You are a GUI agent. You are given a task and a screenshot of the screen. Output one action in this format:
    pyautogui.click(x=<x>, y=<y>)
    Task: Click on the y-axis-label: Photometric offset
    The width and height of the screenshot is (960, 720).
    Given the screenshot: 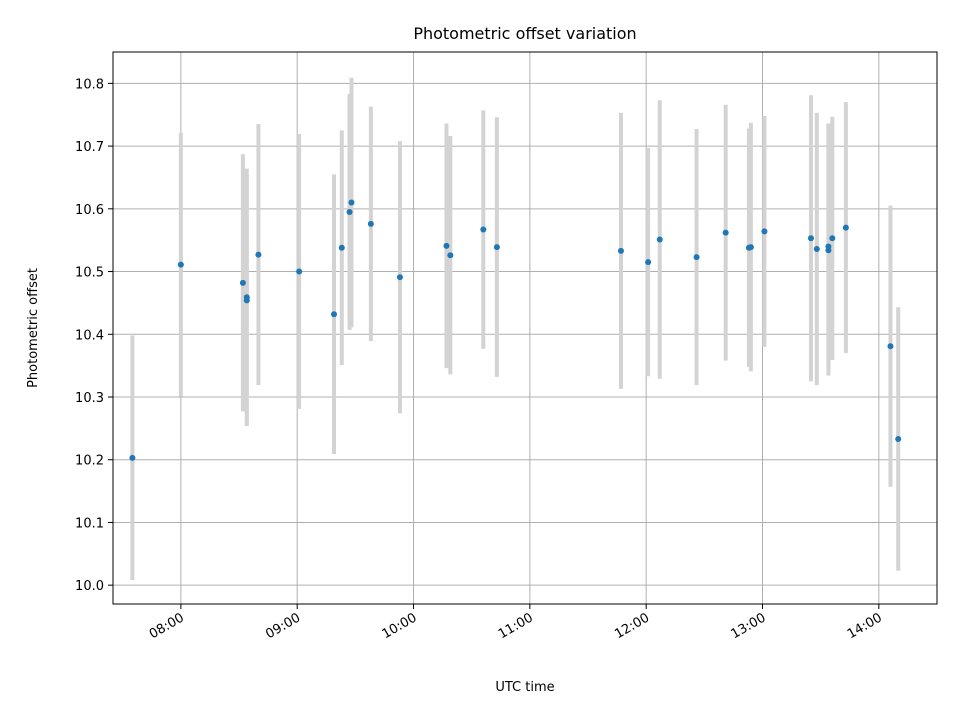 What is the action you would take?
    pyautogui.click(x=33, y=328)
    